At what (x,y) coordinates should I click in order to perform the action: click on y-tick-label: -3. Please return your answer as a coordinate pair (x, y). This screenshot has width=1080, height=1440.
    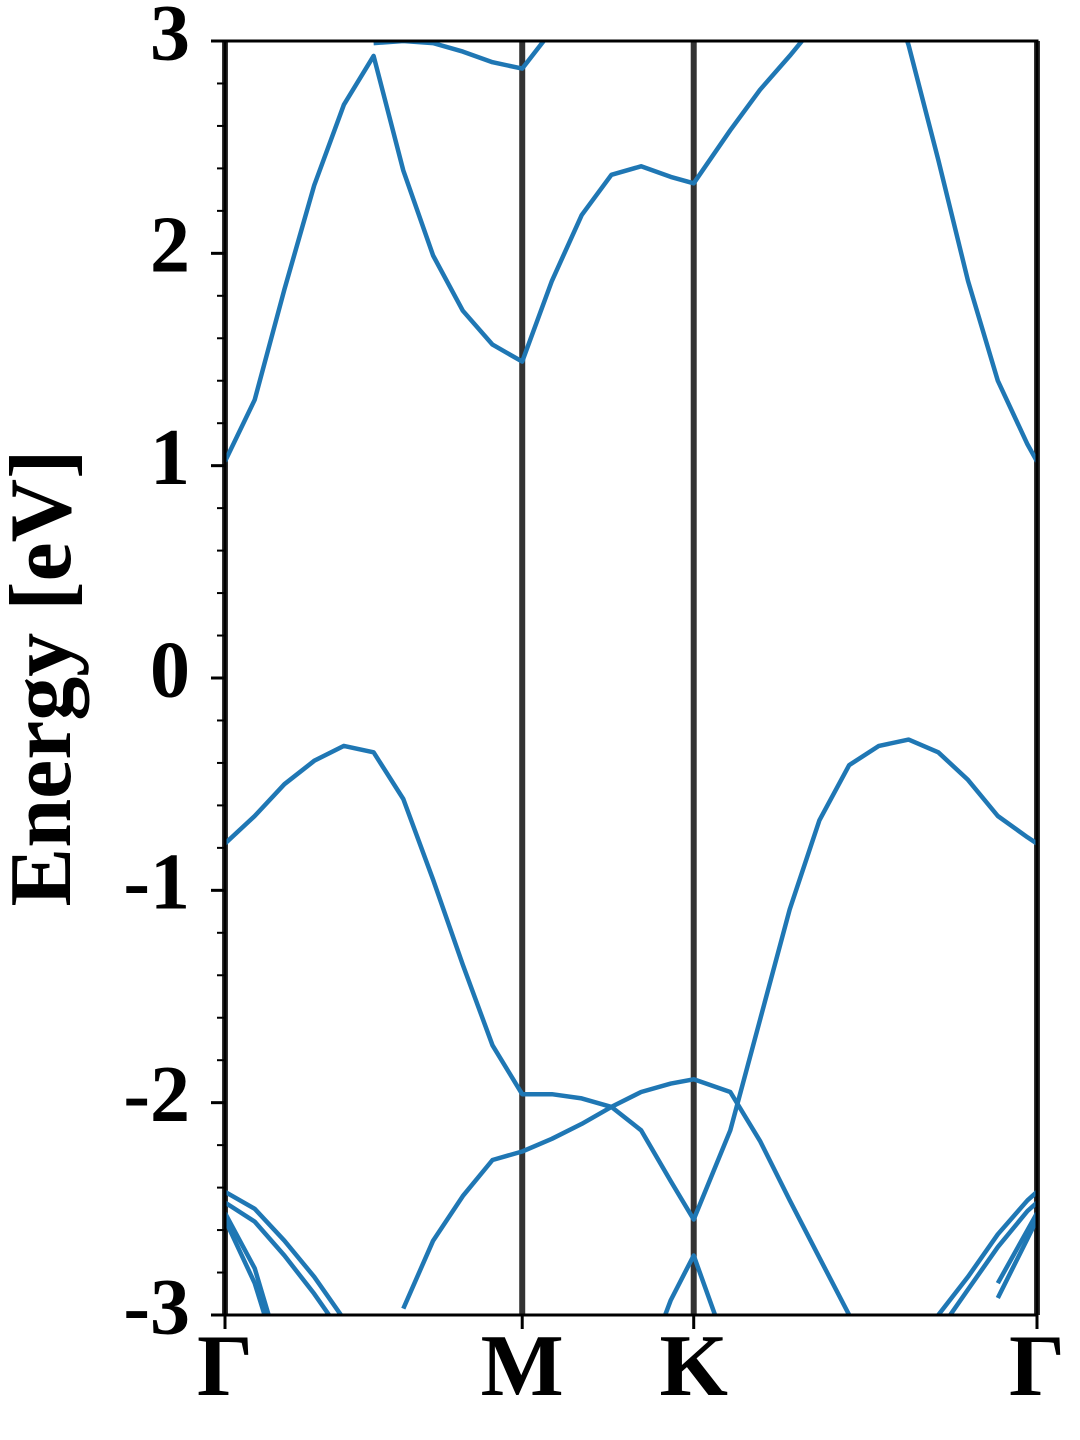
    Looking at the image, I should click on (156, 1307).